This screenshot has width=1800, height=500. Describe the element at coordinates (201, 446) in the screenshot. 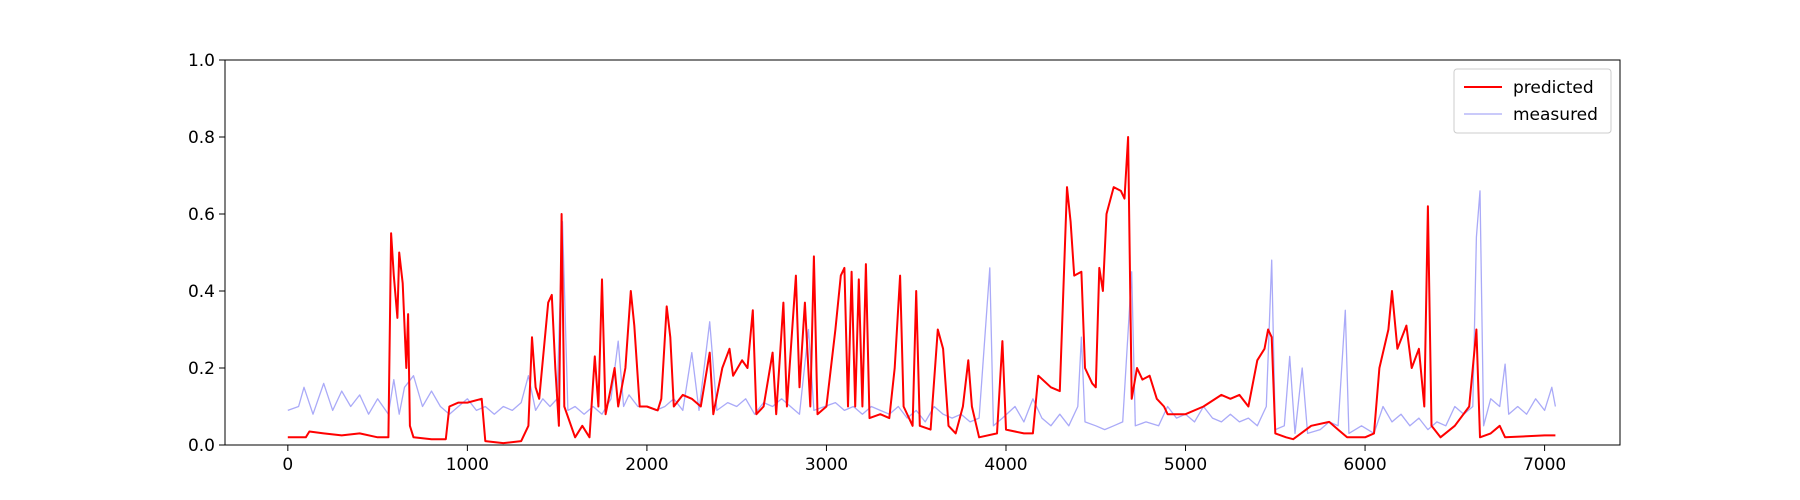

I see `y-tick-label: 0.0` at that location.